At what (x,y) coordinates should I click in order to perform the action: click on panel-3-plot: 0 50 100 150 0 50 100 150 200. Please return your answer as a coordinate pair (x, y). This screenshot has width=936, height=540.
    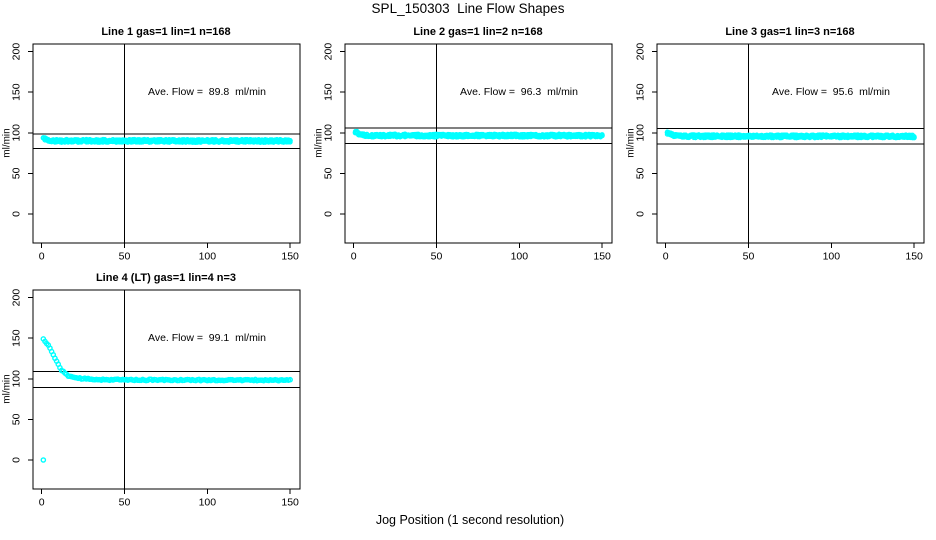
    Looking at the image, I should click on (780, 153).